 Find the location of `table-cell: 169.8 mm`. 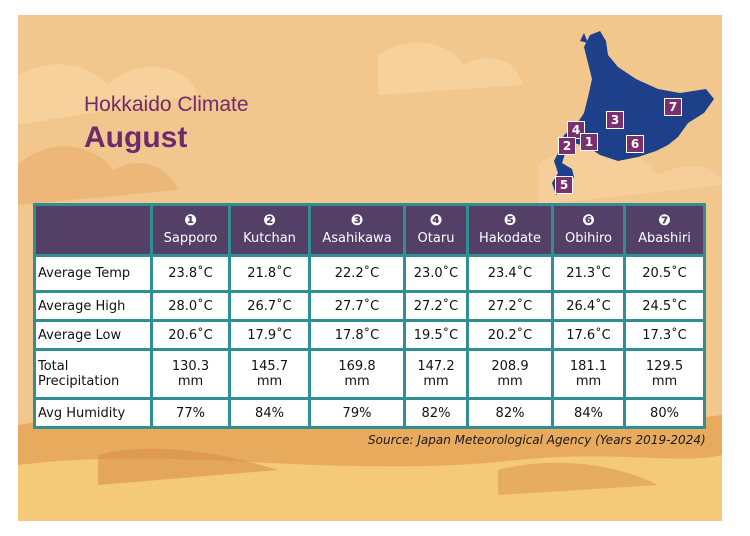

table-cell: 169.8 mm is located at coordinates (357, 374).